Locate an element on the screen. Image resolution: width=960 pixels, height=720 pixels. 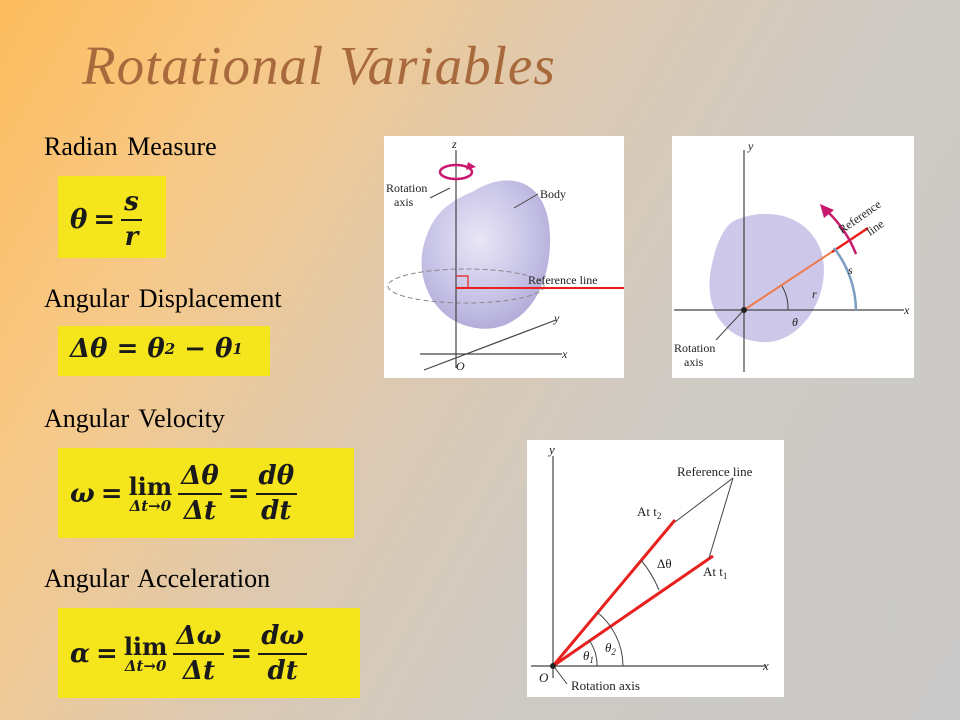
label-r: r is located at coordinates (814, 294).